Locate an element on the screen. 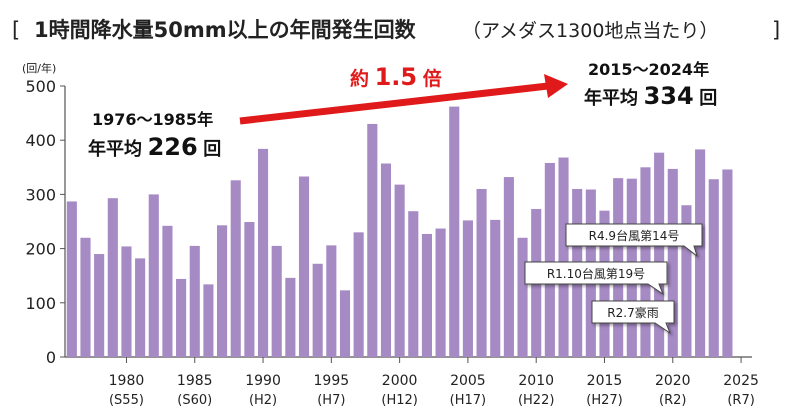 The height and width of the screenshot is (418, 789). ratio-value: 1.5 is located at coordinates (396, 77).